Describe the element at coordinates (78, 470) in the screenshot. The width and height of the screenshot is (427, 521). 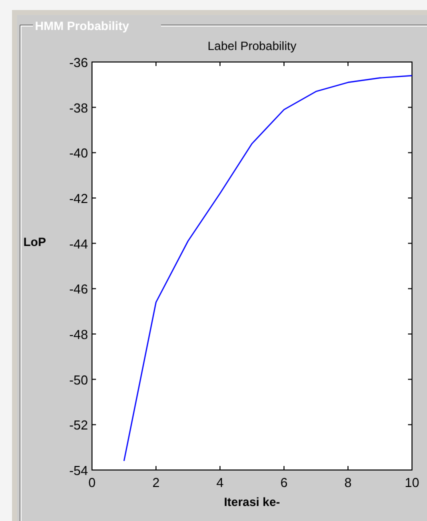
I see `y-tick-label: -54` at that location.